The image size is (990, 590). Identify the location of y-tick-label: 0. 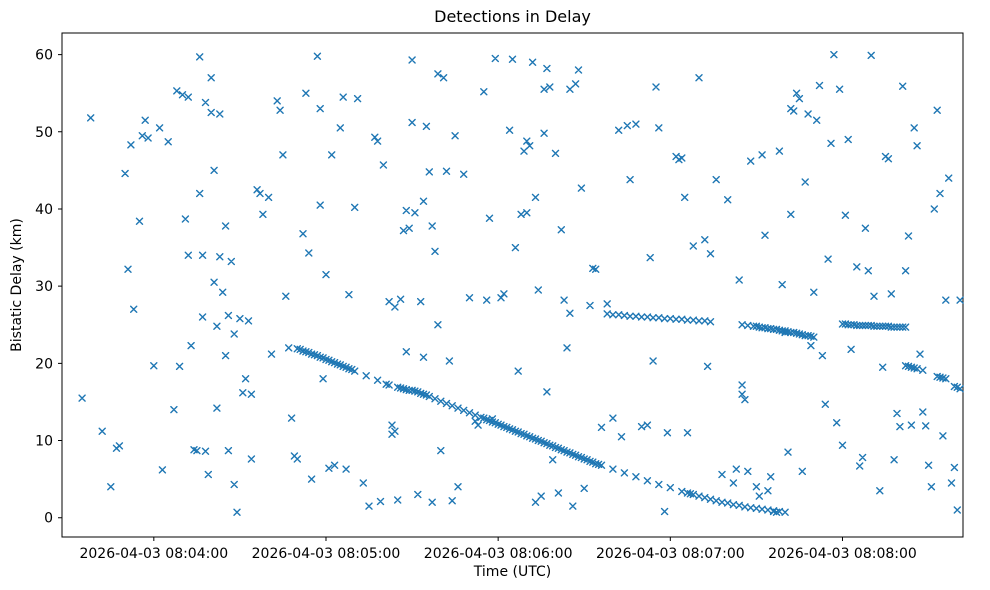
(48, 519).